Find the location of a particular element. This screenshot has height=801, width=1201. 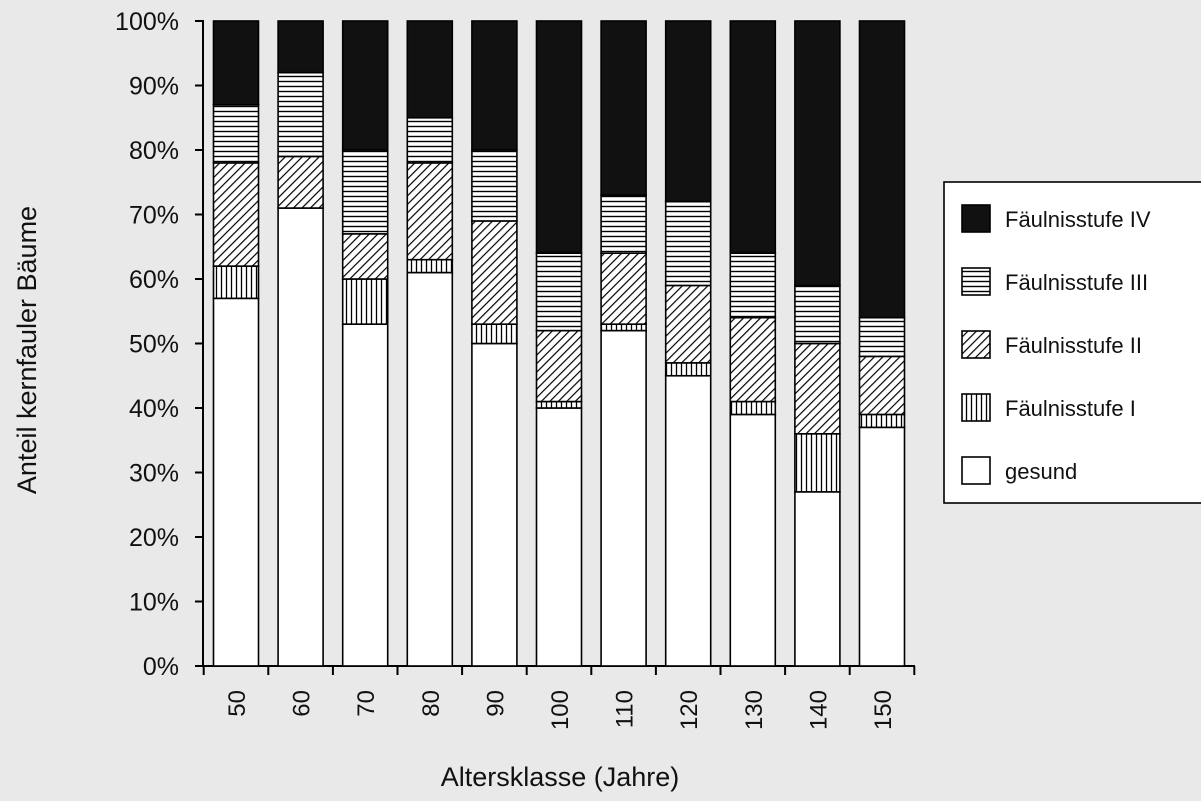

x-tick-label: 120 is located at coordinates (689, 710).